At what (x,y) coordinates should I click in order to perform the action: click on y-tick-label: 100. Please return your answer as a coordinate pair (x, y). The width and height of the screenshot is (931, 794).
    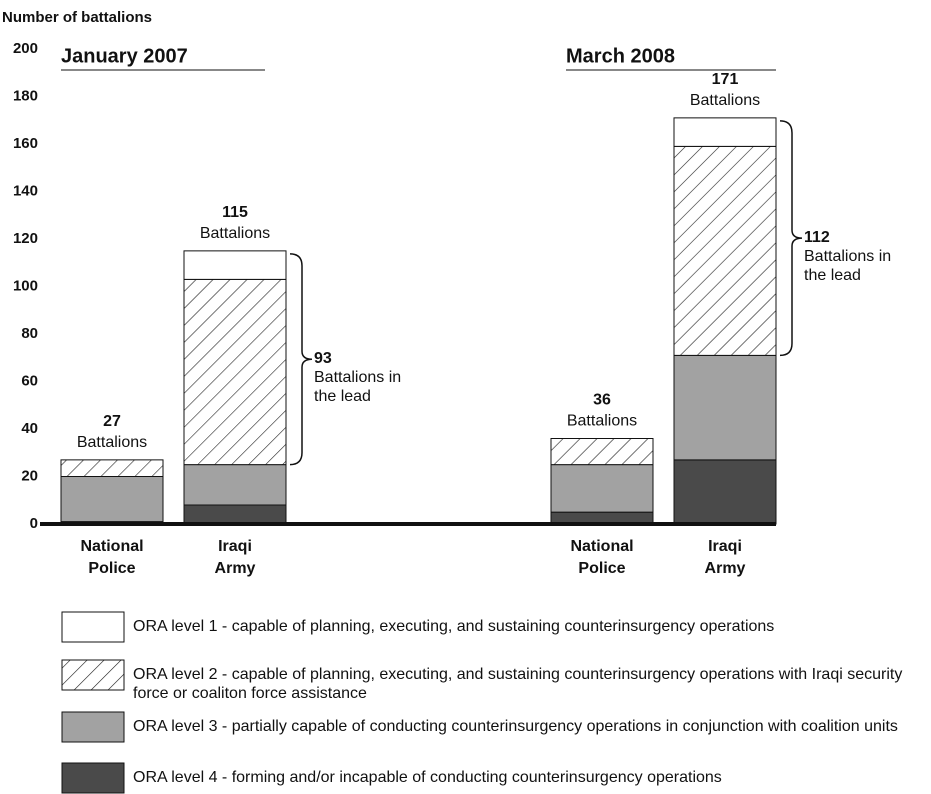
    Looking at the image, I should click on (25, 285).